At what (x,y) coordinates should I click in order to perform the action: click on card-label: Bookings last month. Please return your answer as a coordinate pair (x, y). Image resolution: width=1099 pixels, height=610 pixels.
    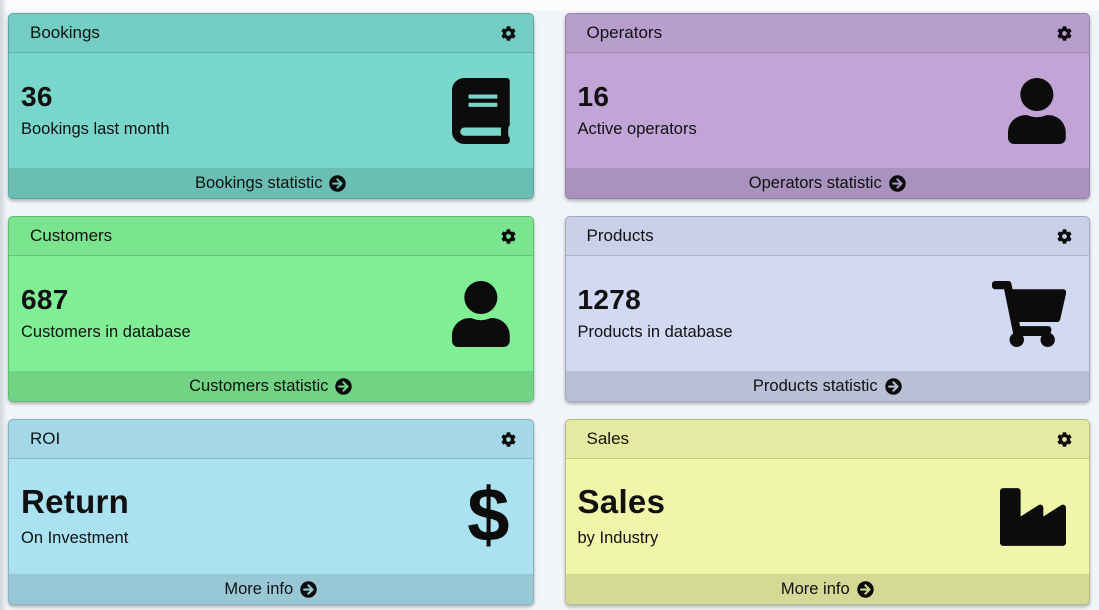
    Looking at the image, I should click on (95, 129).